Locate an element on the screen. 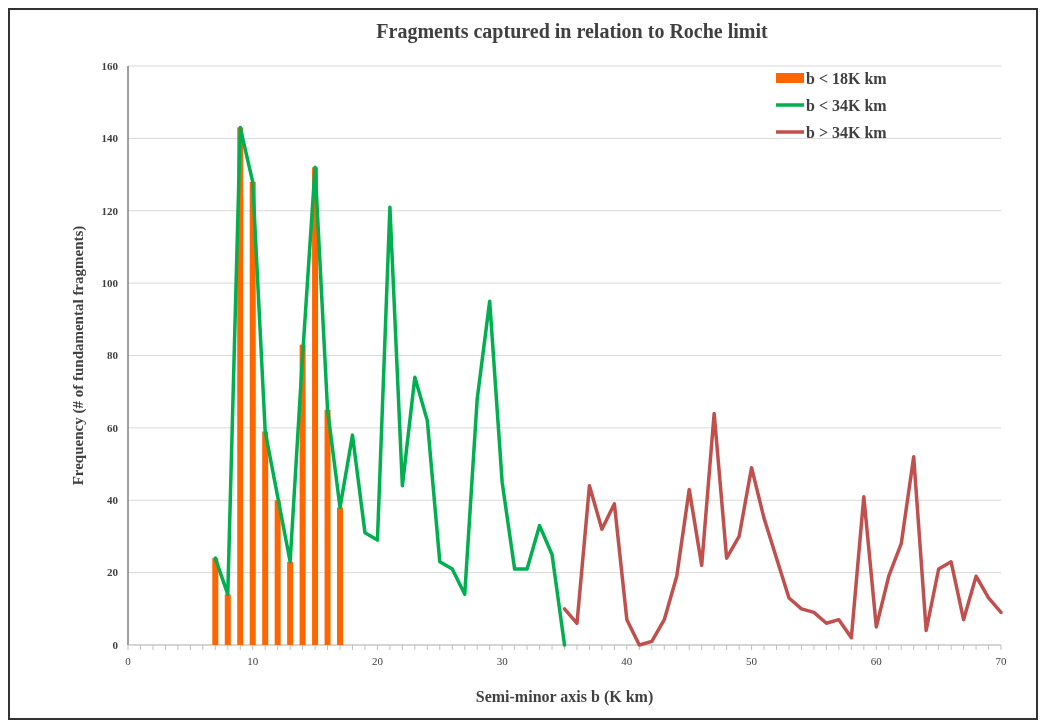 Image resolution: width=1046 pixels, height=728 pixels. y-tick-label: 160 is located at coordinates (110, 65).